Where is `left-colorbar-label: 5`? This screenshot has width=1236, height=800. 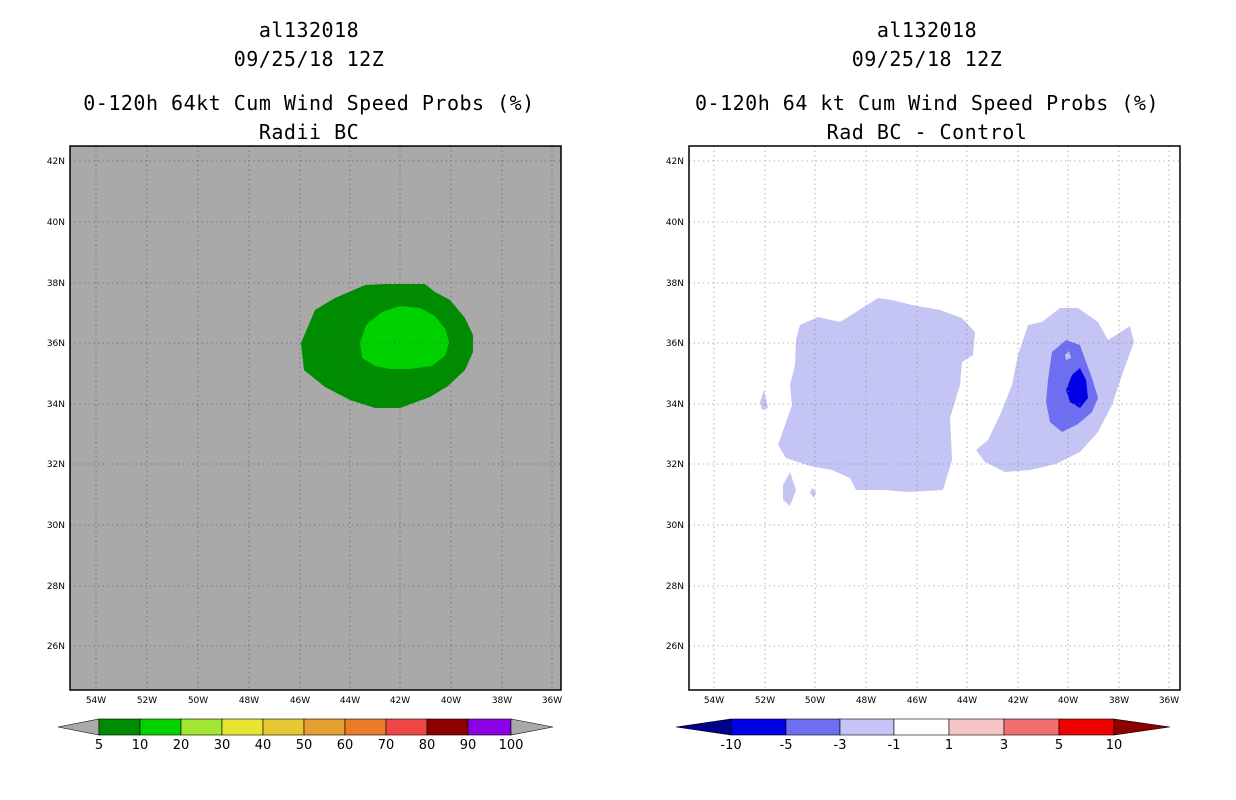 left-colorbar-label: 5 is located at coordinates (99, 745).